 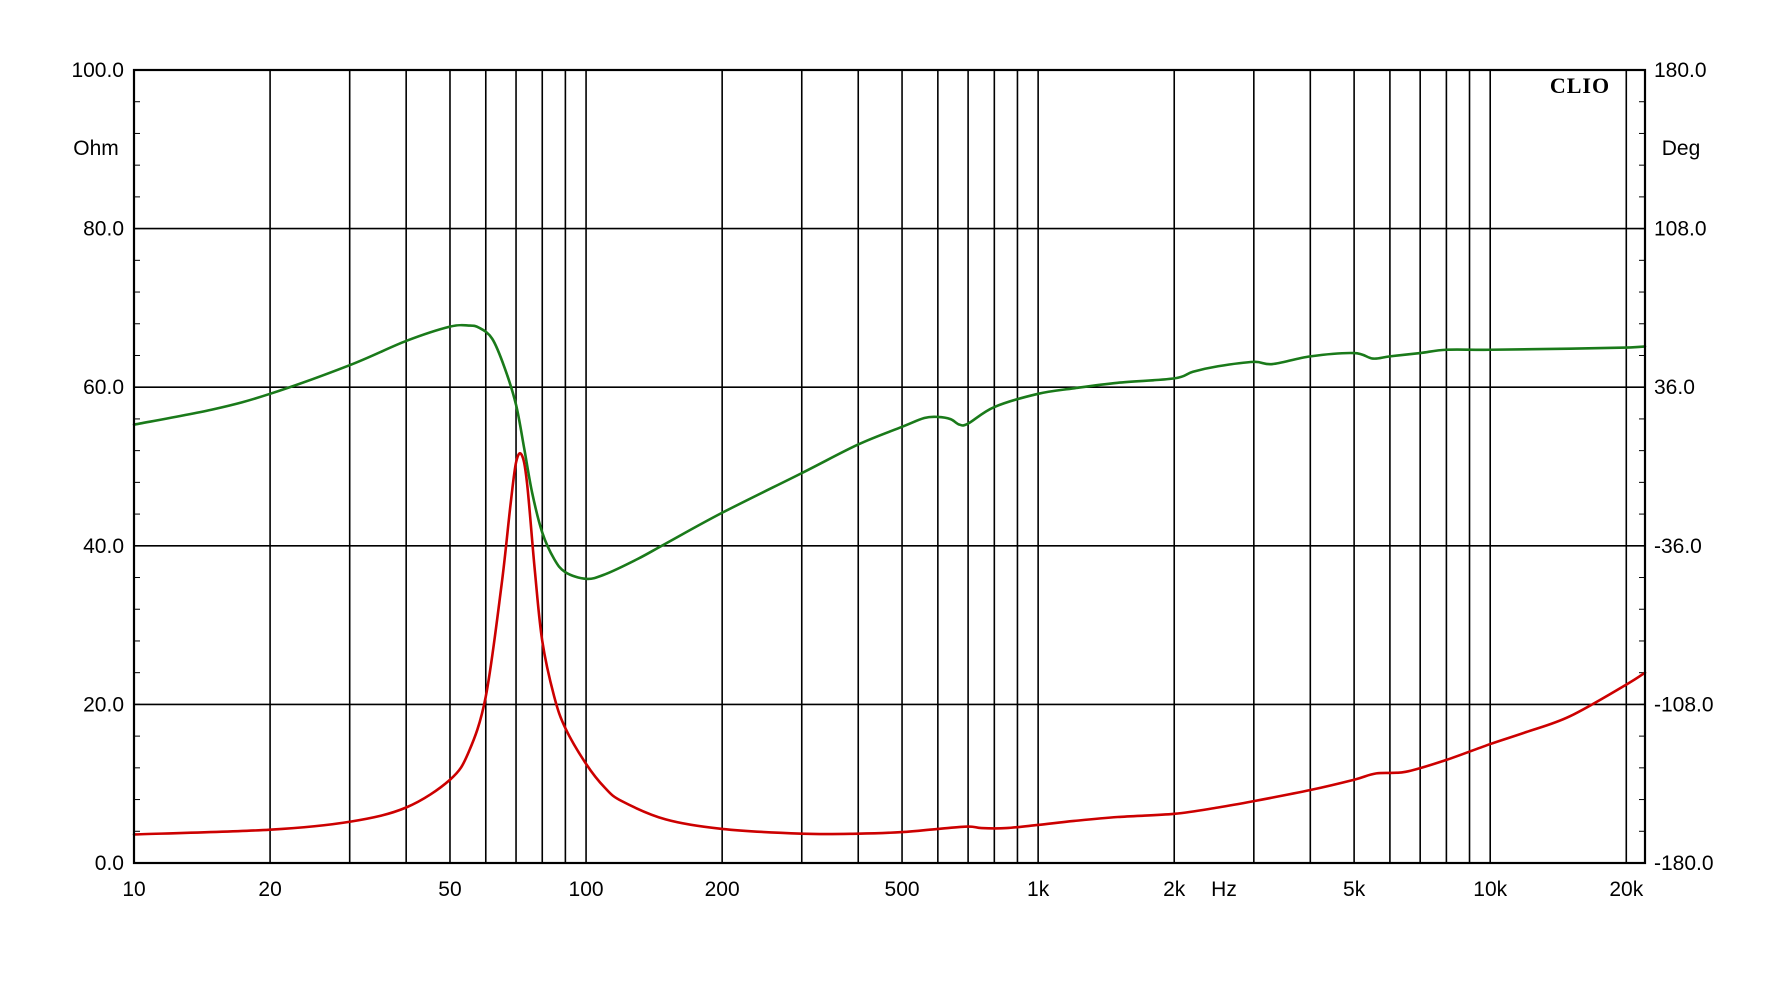 I want to click on left-tick-label: 60.0, so click(x=103, y=387).